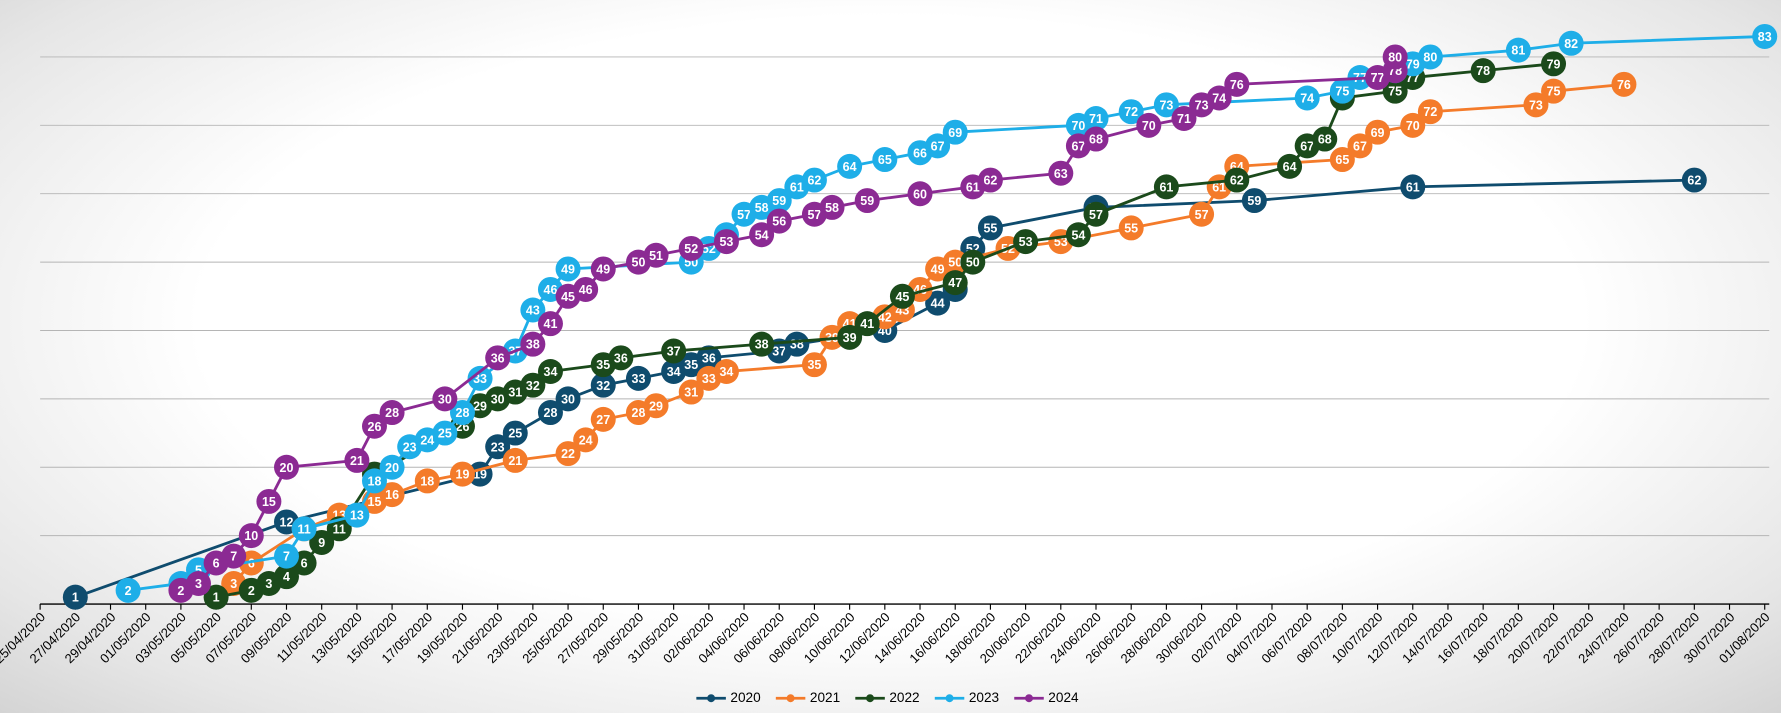 This screenshot has width=1781, height=713. I want to click on point-label: 79, so click(1554, 64).